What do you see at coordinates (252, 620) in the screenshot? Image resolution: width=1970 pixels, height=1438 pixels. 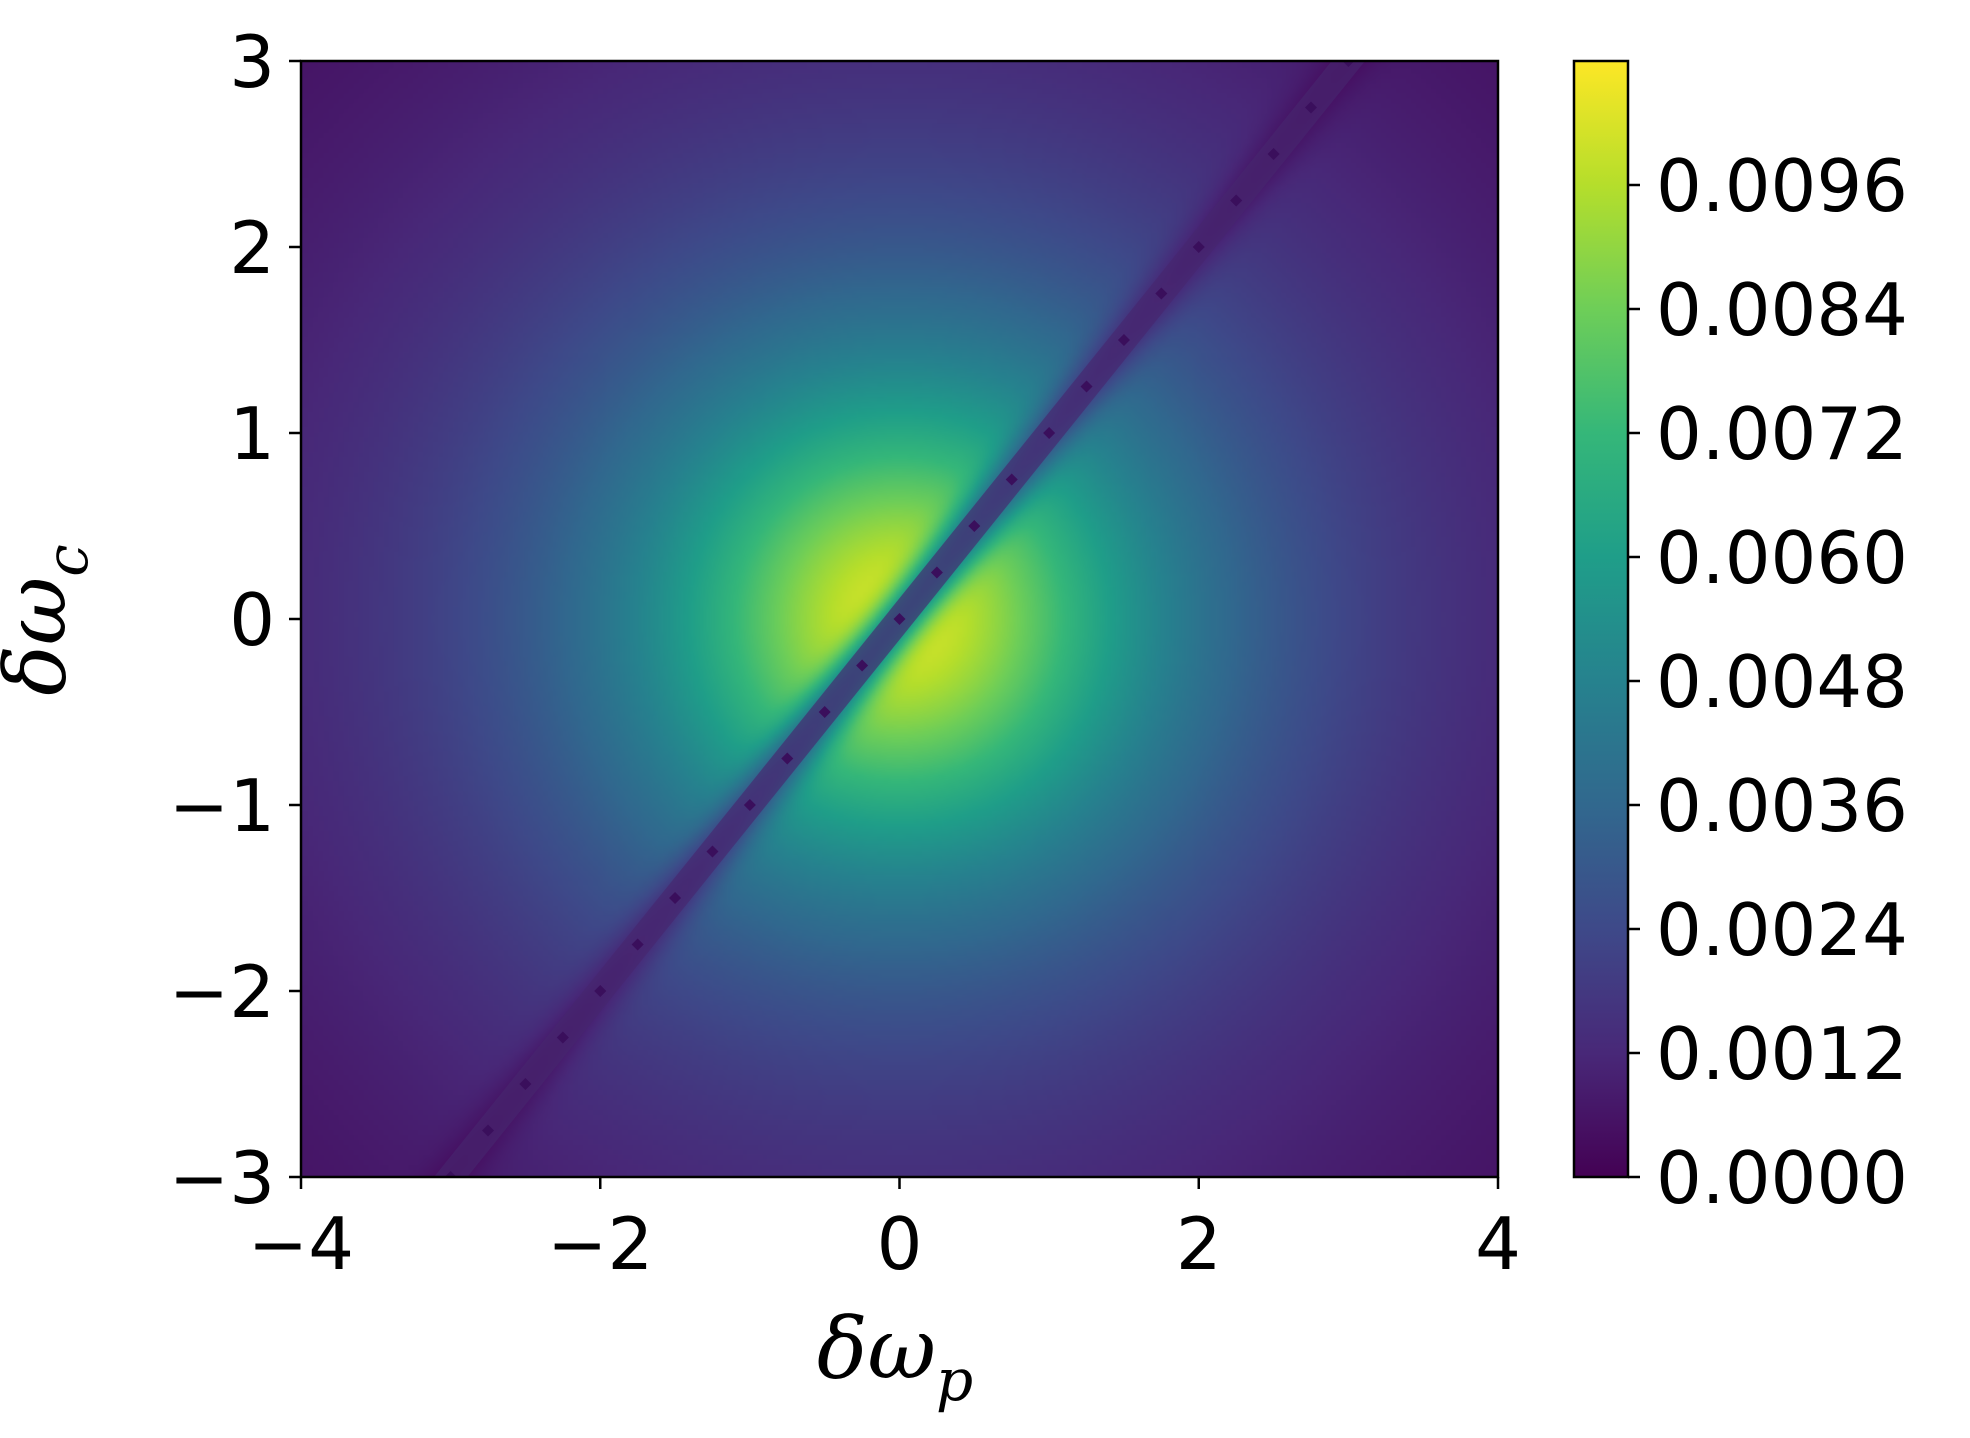 I see `y-tick-label: 0` at bounding box center [252, 620].